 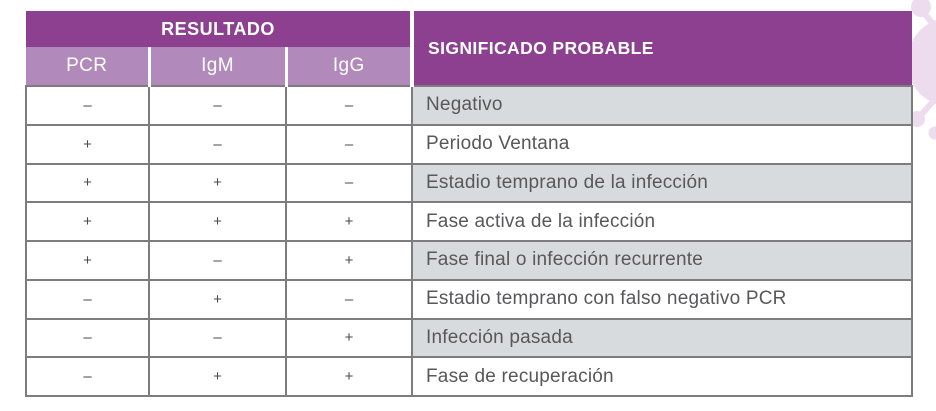 I want to click on significado-header: SIGNIFICADO PROBABLE, so click(x=661, y=48).